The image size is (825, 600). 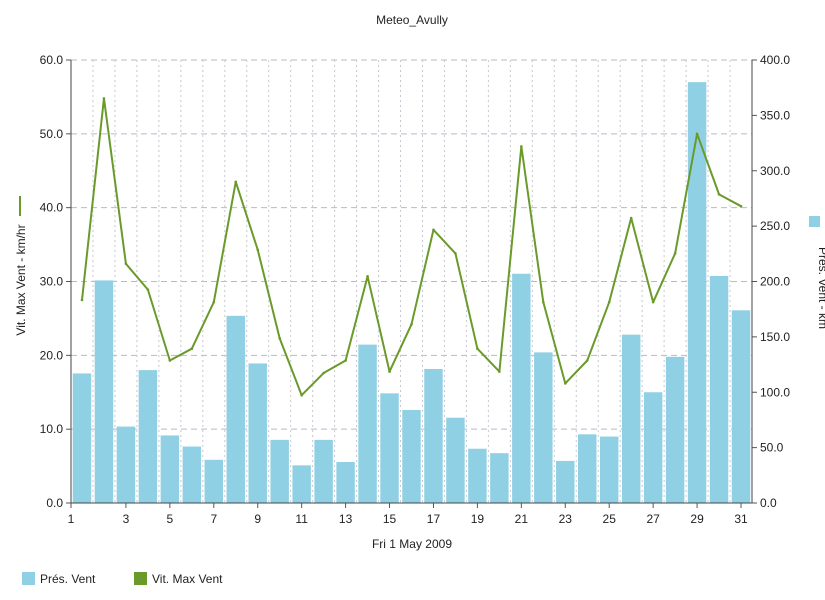 What do you see at coordinates (28, 578) in the screenshot?
I see `legend-swatch-pres-vent` at bounding box center [28, 578].